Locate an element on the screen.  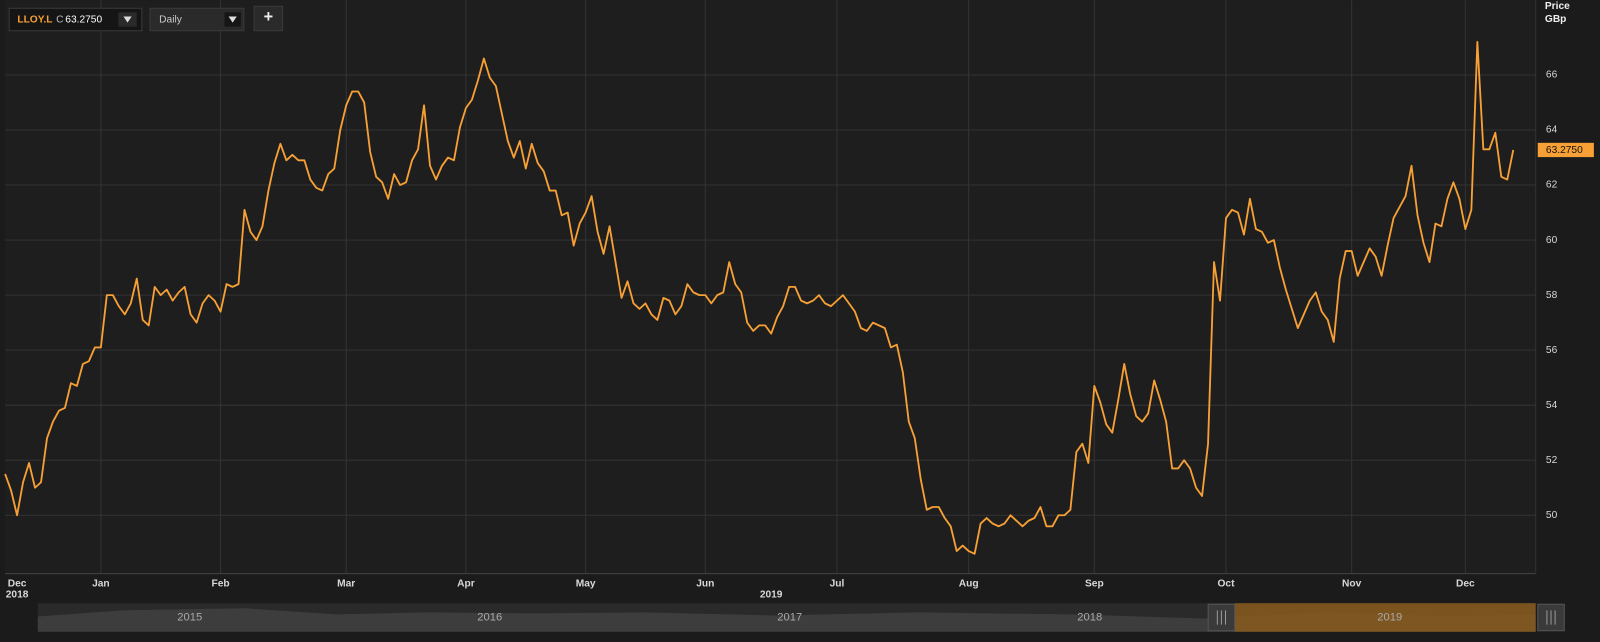
navigator-years: 2015 2016 2017 2018 2019 is located at coordinates (789, 617).